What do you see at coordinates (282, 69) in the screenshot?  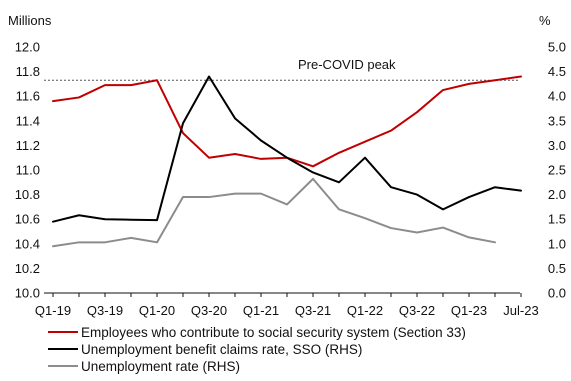 I see `pre-covid-peak-reference: Pre-COVID peak` at bounding box center [282, 69].